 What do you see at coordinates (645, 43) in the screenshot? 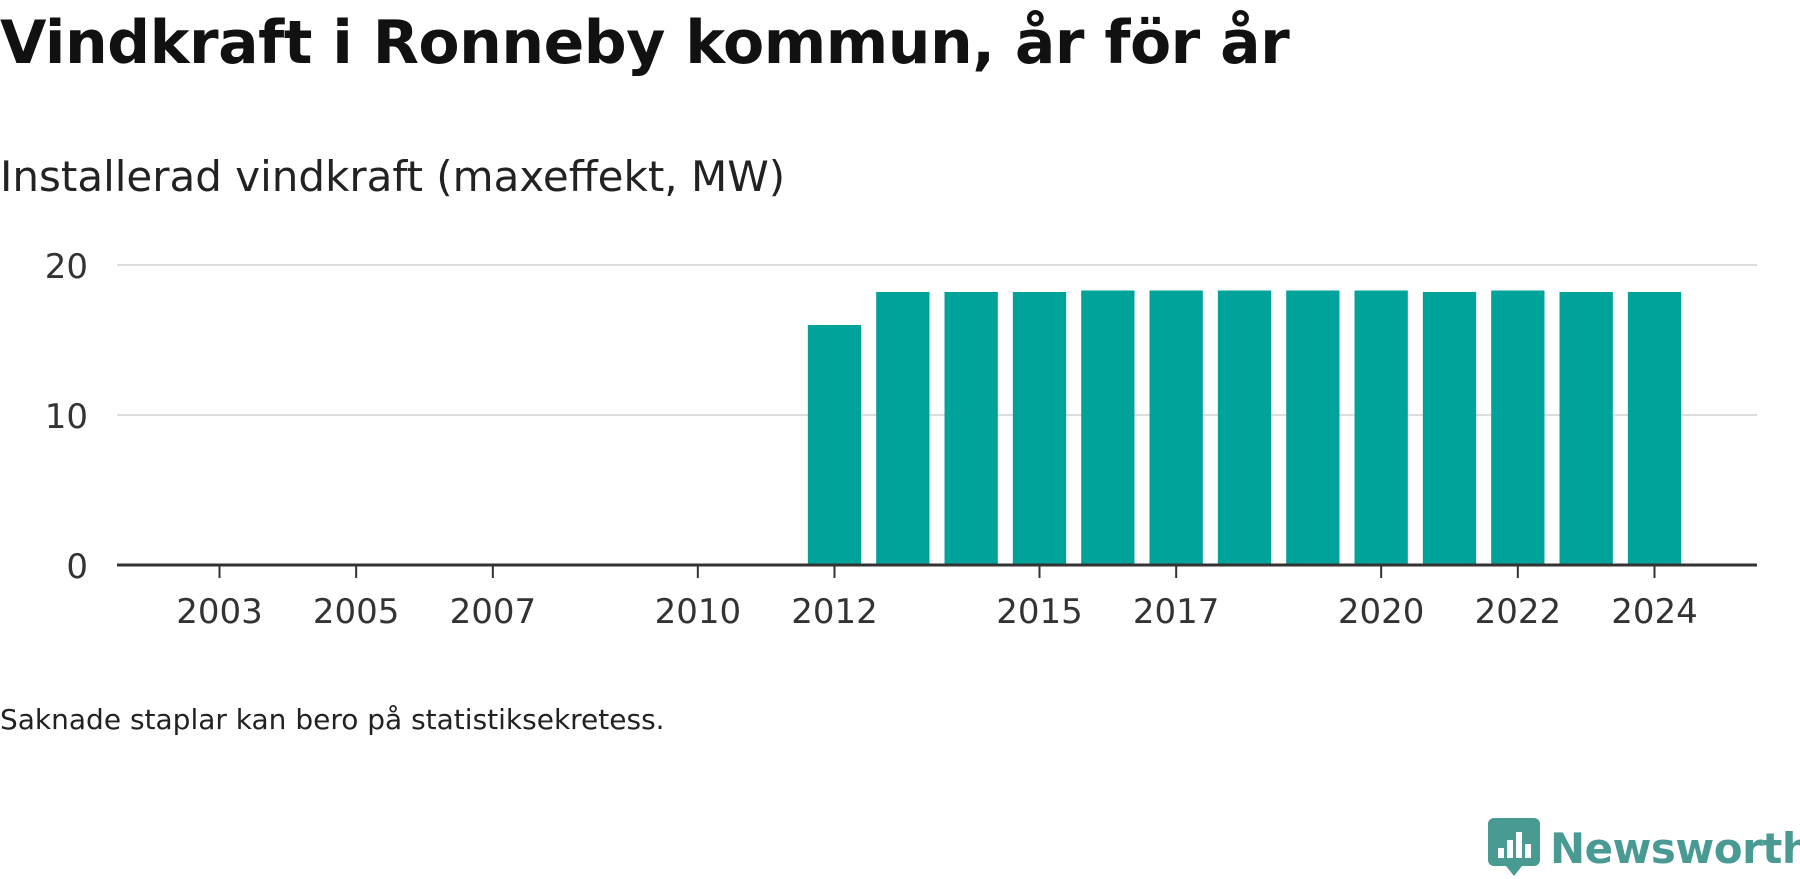
I see `chart-title: Vindkraft i Ronneby kommun, år för år` at bounding box center [645, 43].